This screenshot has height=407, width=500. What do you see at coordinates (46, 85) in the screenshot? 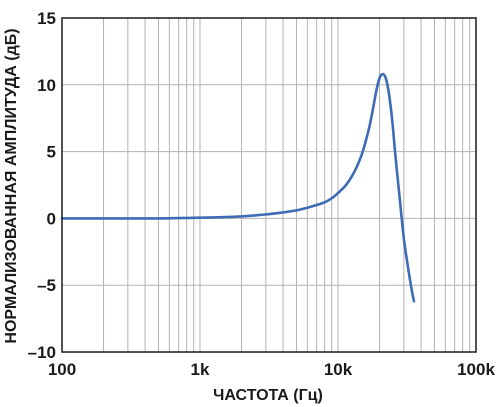
I see `y-tick-label: 10` at bounding box center [46, 85].